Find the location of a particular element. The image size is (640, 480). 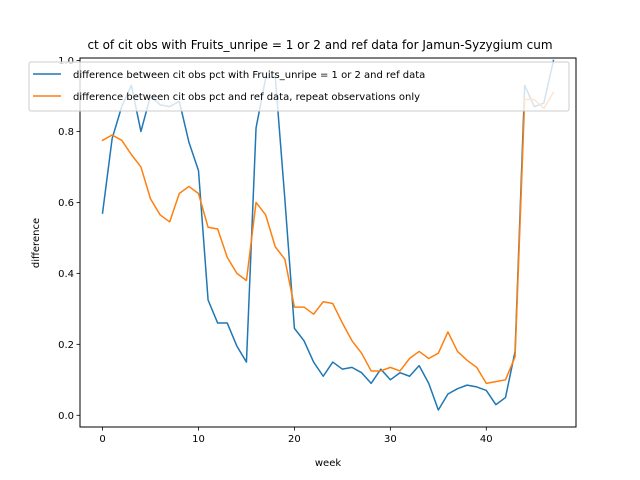

y-tick-label: 0.4 is located at coordinates (66, 274).